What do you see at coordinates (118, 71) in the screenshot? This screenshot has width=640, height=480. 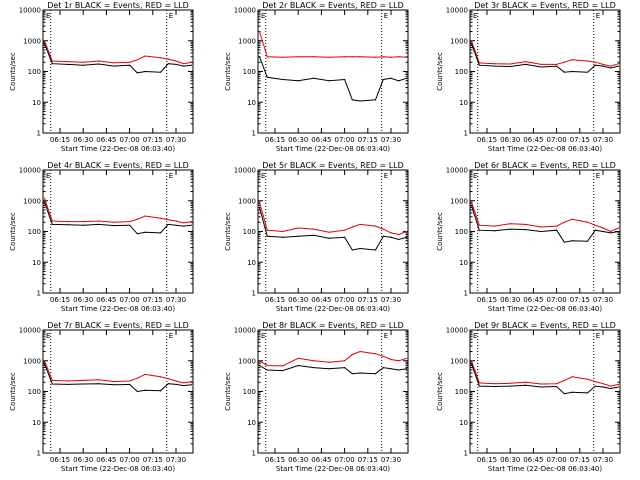 I see `plot-frame` at bounding box center [118, 71].